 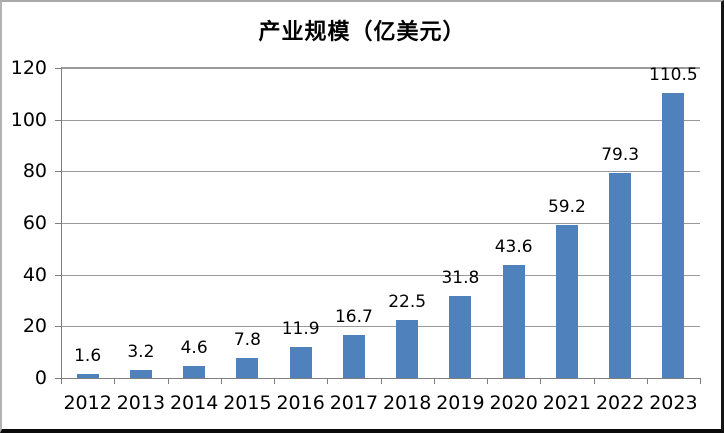 I want to click on y-axis-tick-label: 0, so click(x=40, y=378).